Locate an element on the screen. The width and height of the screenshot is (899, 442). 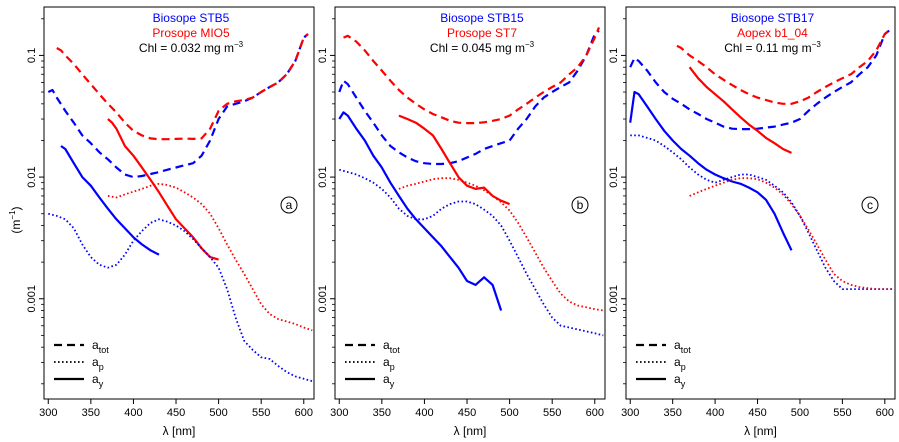
panel-badge-label: a is located at coordinates (289, 205).